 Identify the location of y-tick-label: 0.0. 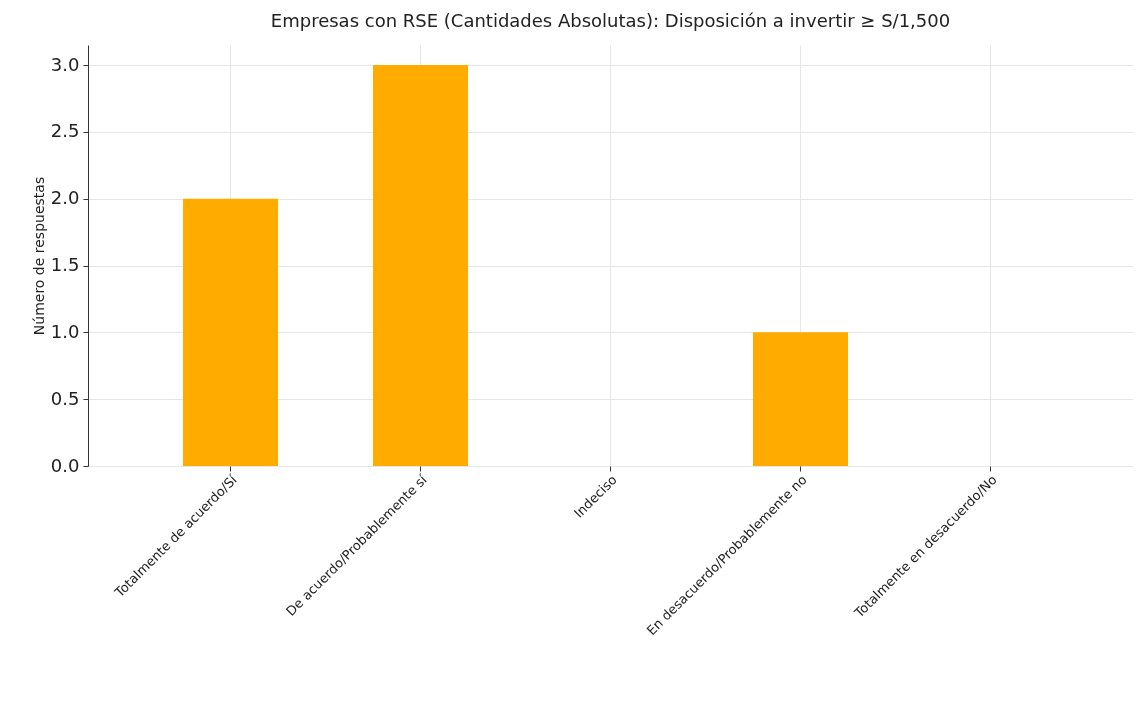
(65, 465).